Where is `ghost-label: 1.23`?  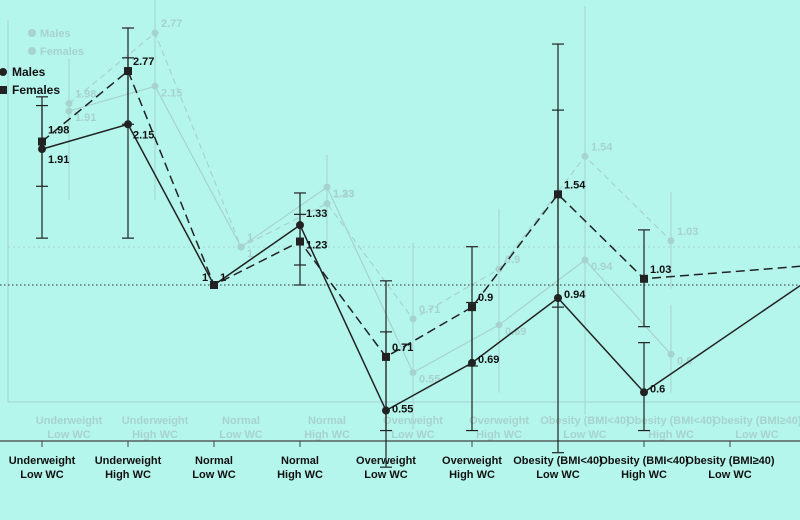
ghost-label: 1.23 is located at coordinates (343, 195).